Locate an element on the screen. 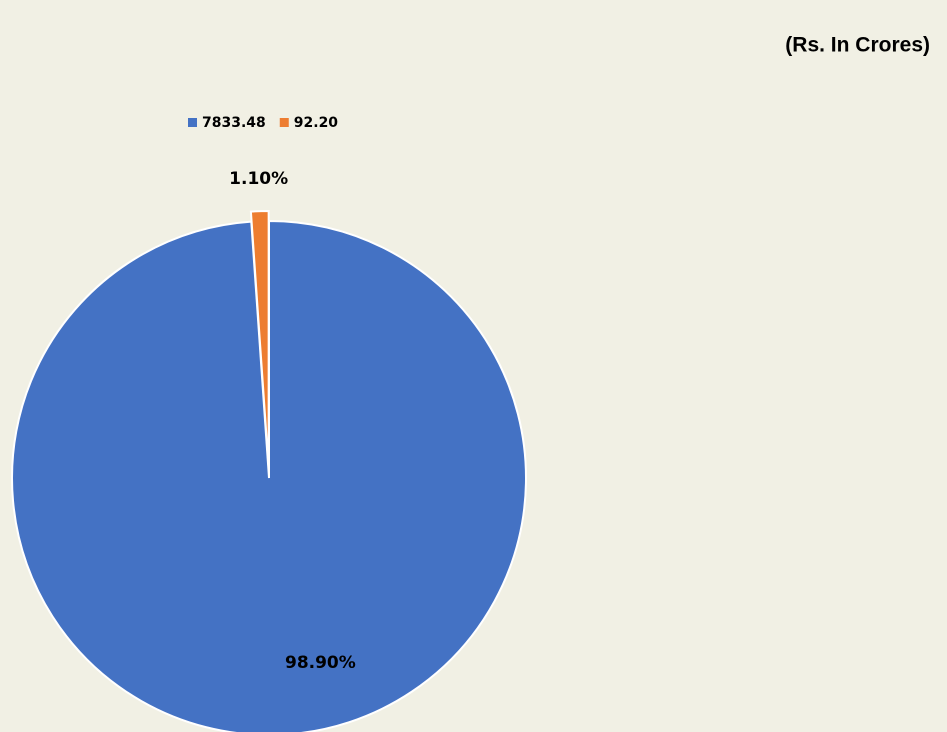  pie-slice is located at coordinates (259, 339).